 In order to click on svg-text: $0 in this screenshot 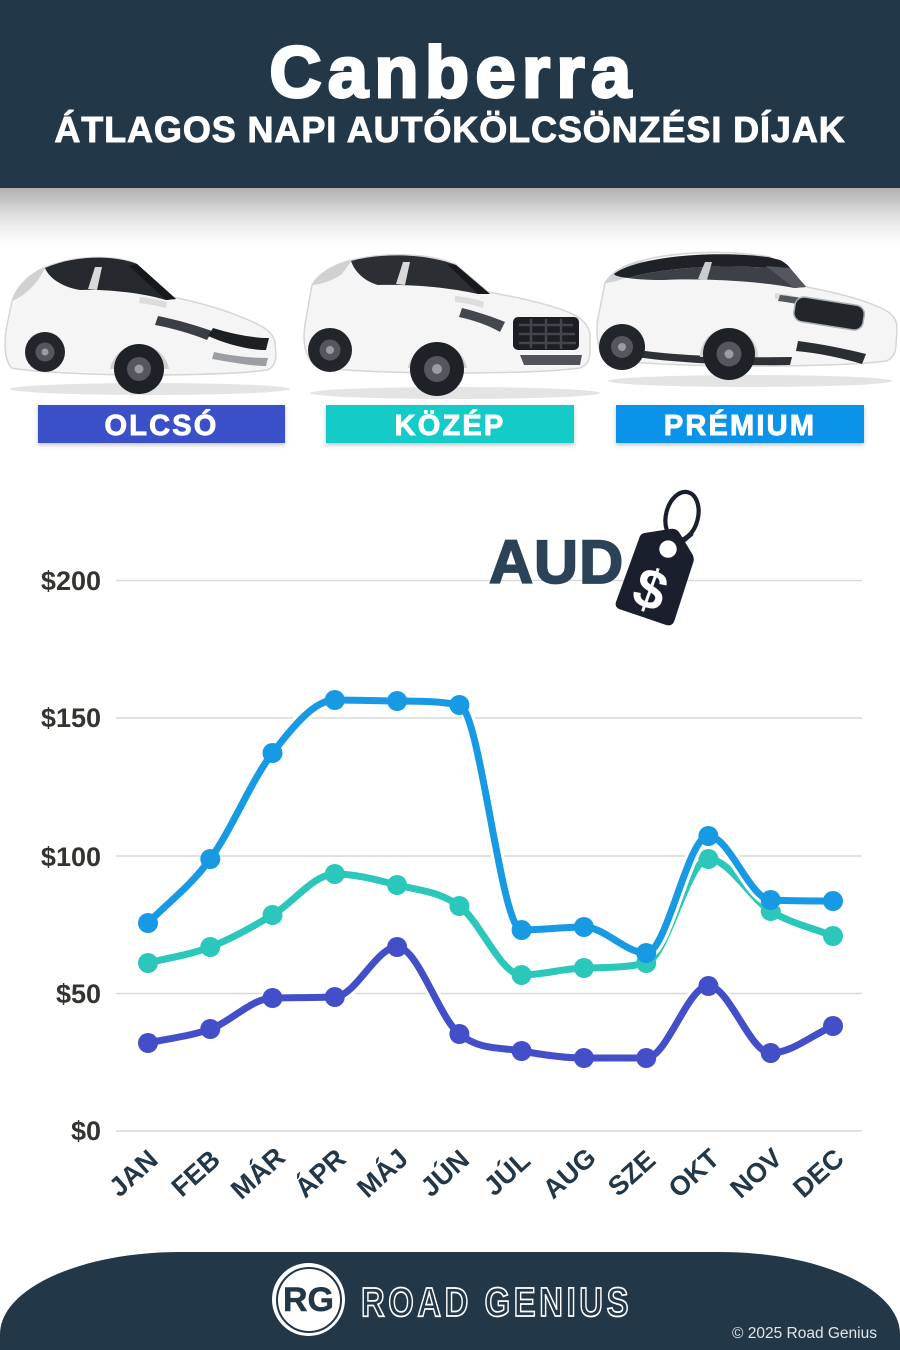, I will do `click(86, 1131)`.